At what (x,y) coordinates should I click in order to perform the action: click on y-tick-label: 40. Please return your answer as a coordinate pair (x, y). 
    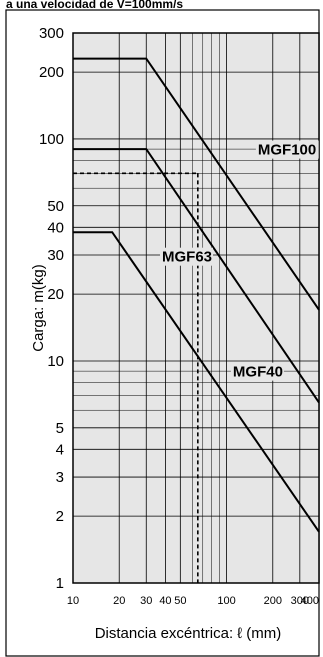
    Looking at the image, I should click on (55, 227).